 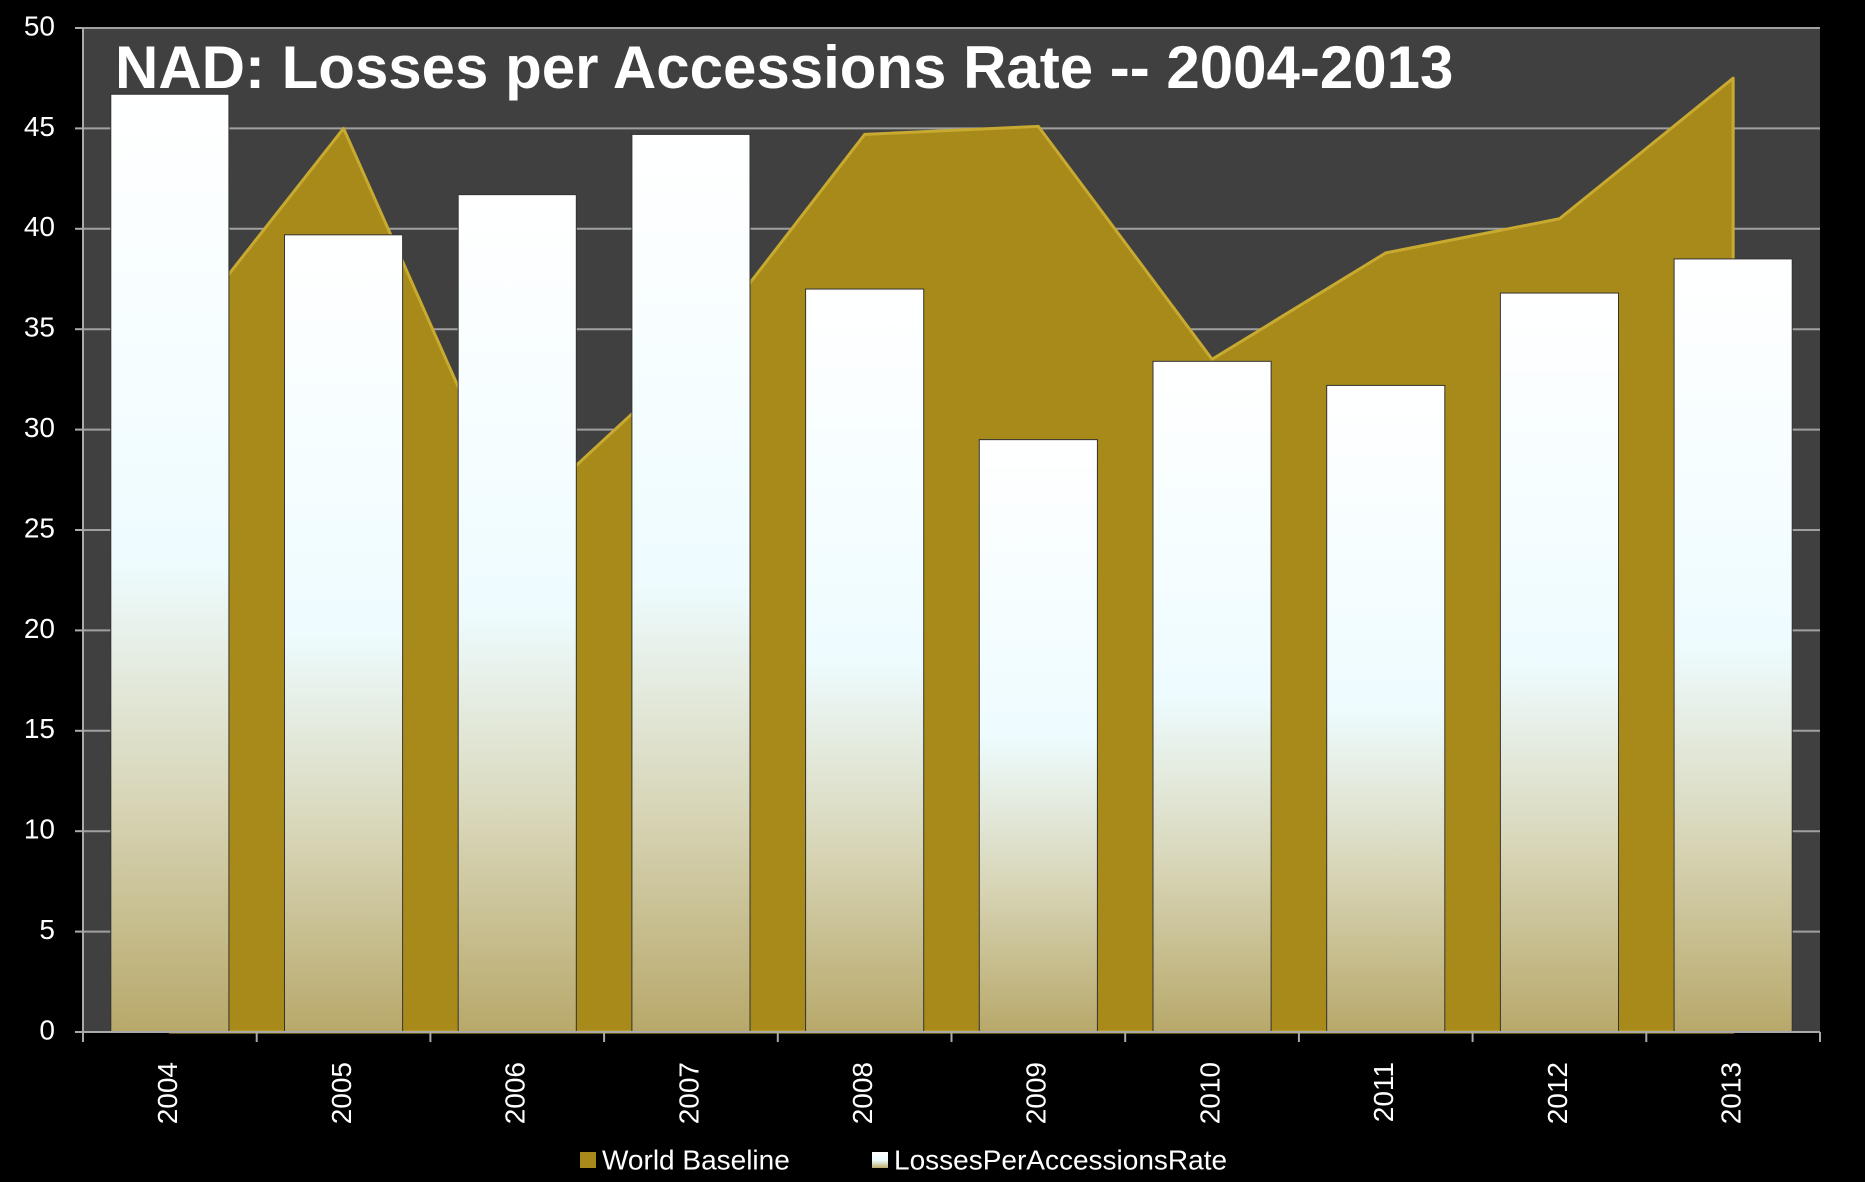 What do you see at coordinates (39, 327) in the screenshot?
I see `y-tick-label: 35` at bounding box center [39, 327].